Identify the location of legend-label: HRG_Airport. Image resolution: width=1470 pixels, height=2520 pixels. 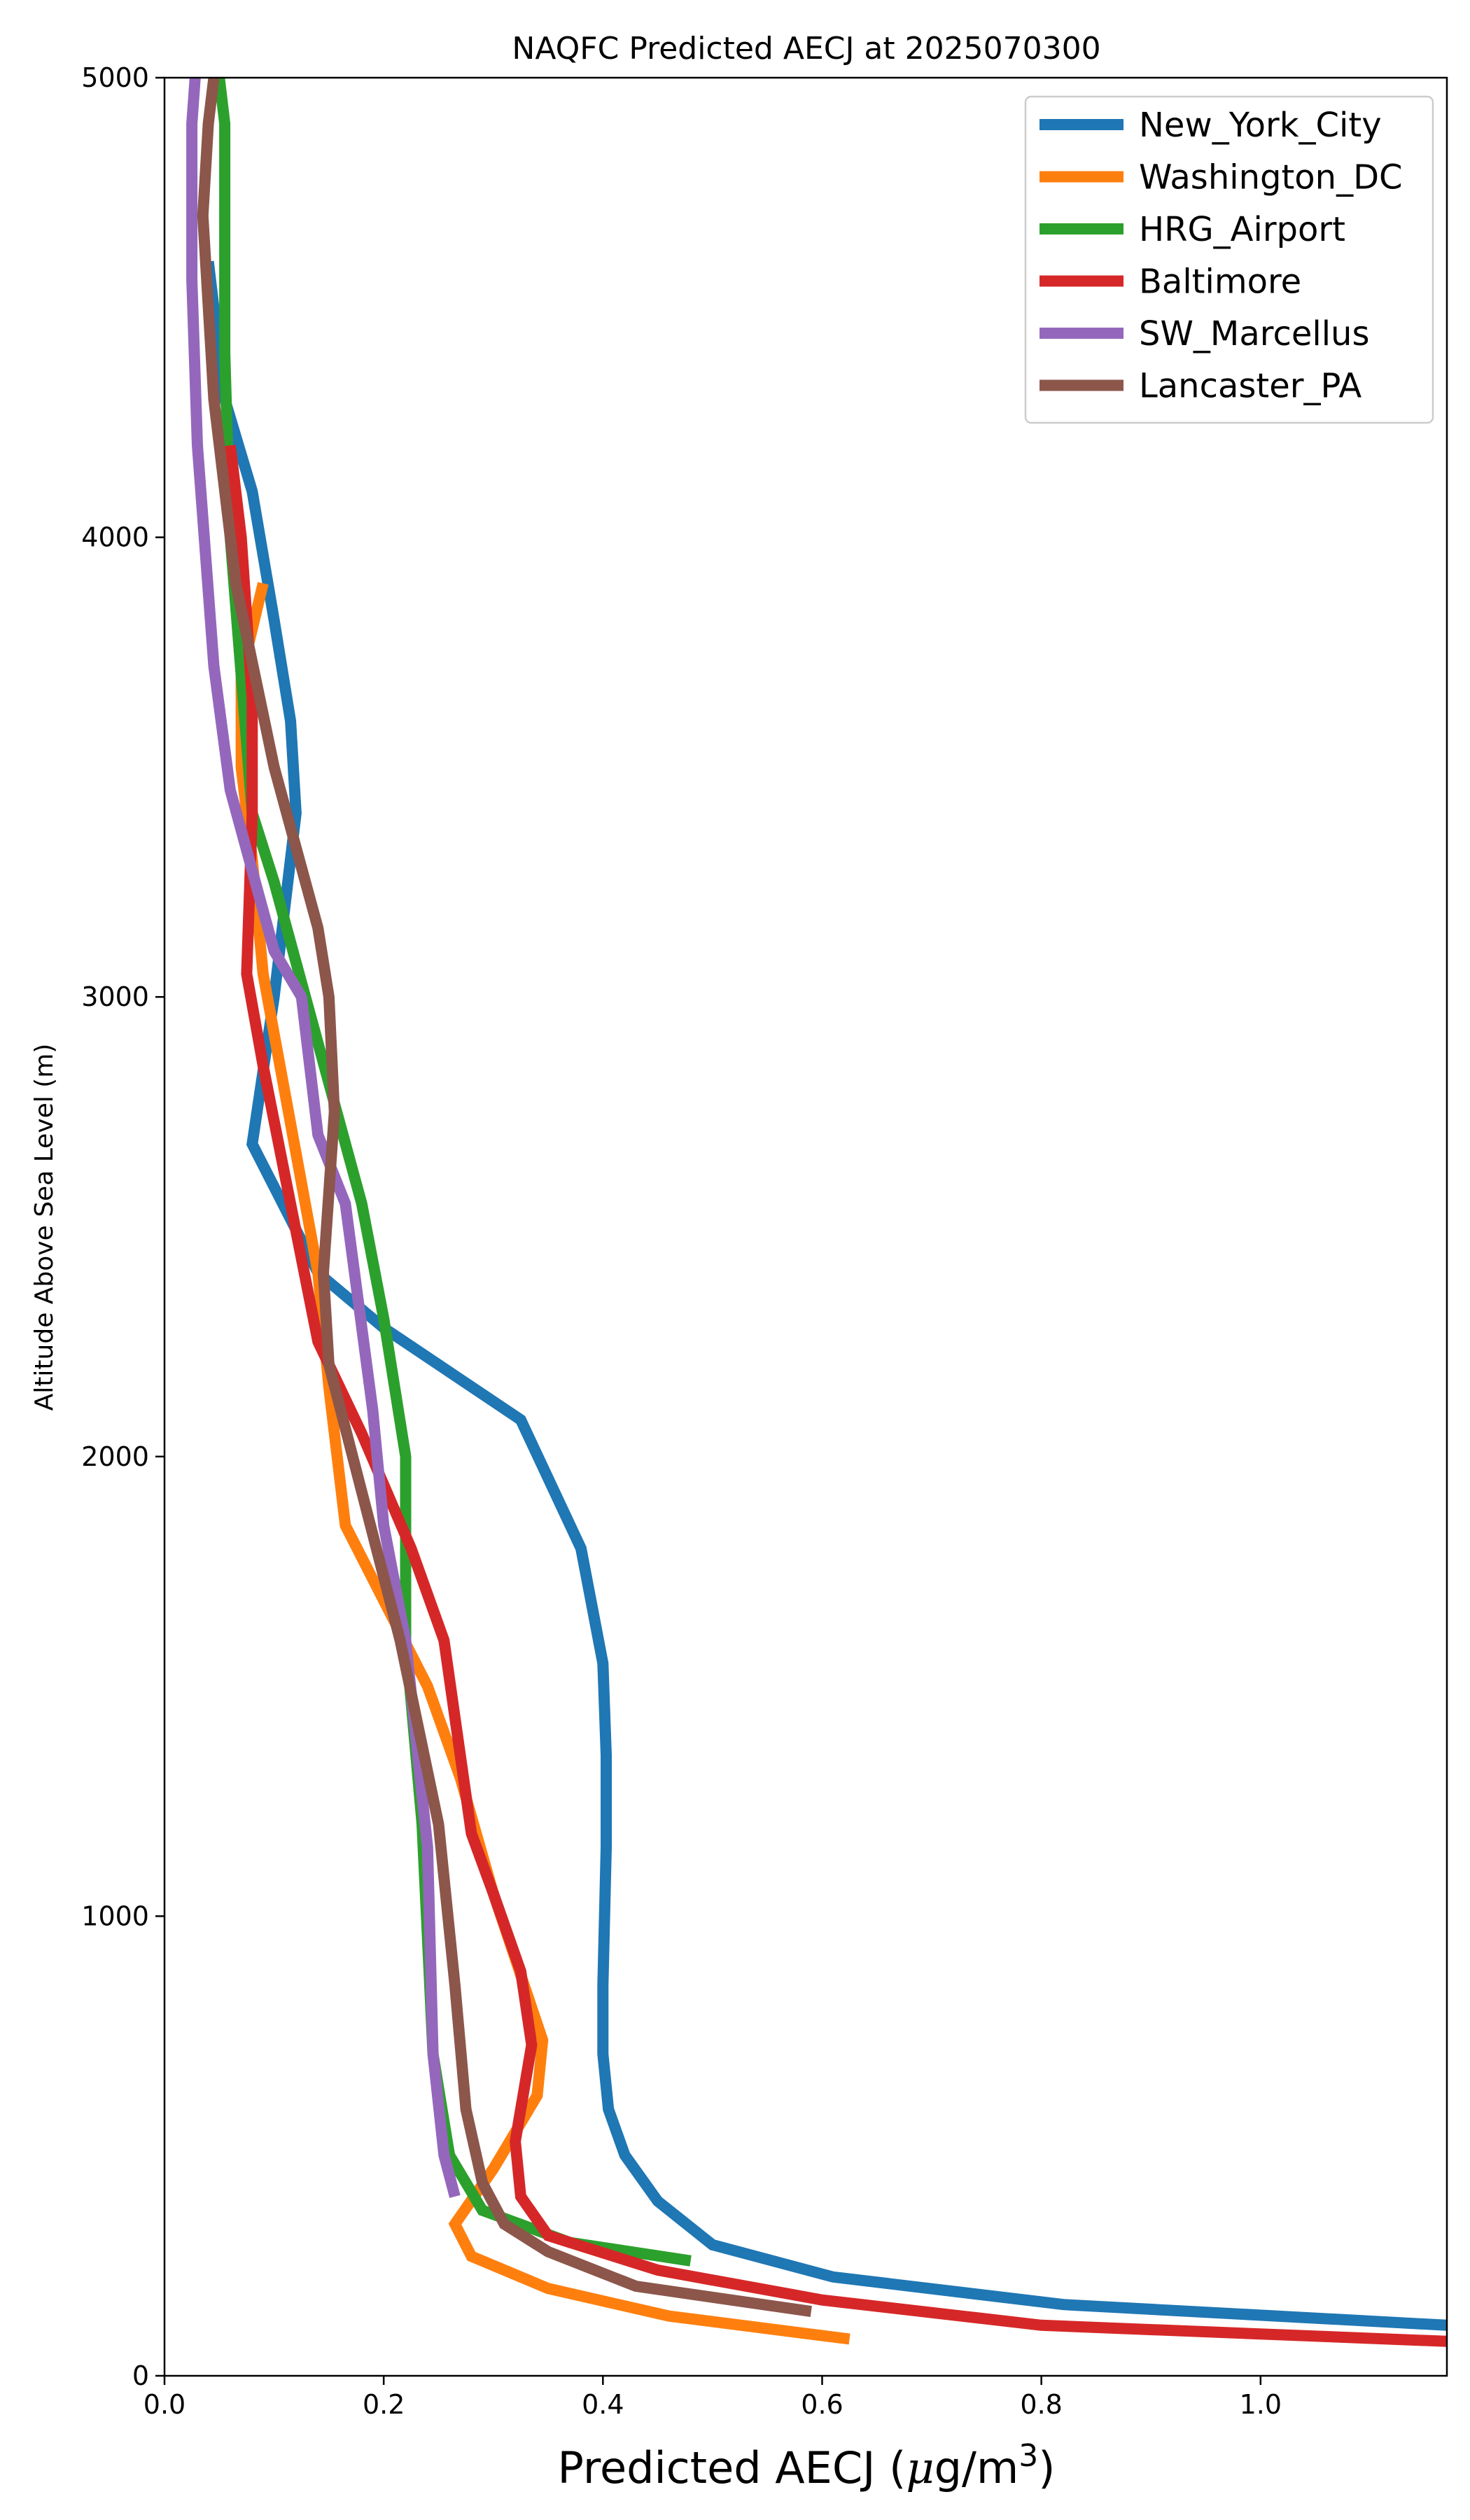
(1242, 229).